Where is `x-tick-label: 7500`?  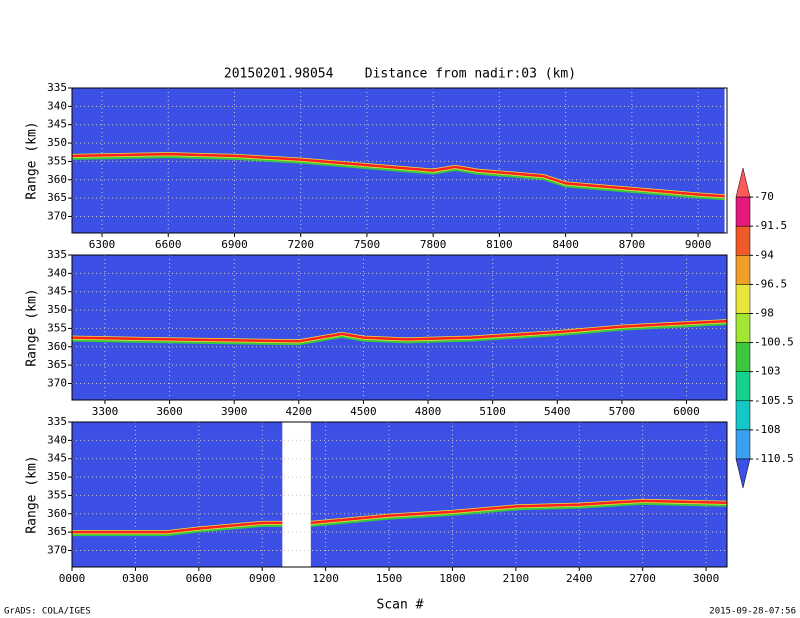
x-tick-label: 7500 is located at coordinates (367, 244).